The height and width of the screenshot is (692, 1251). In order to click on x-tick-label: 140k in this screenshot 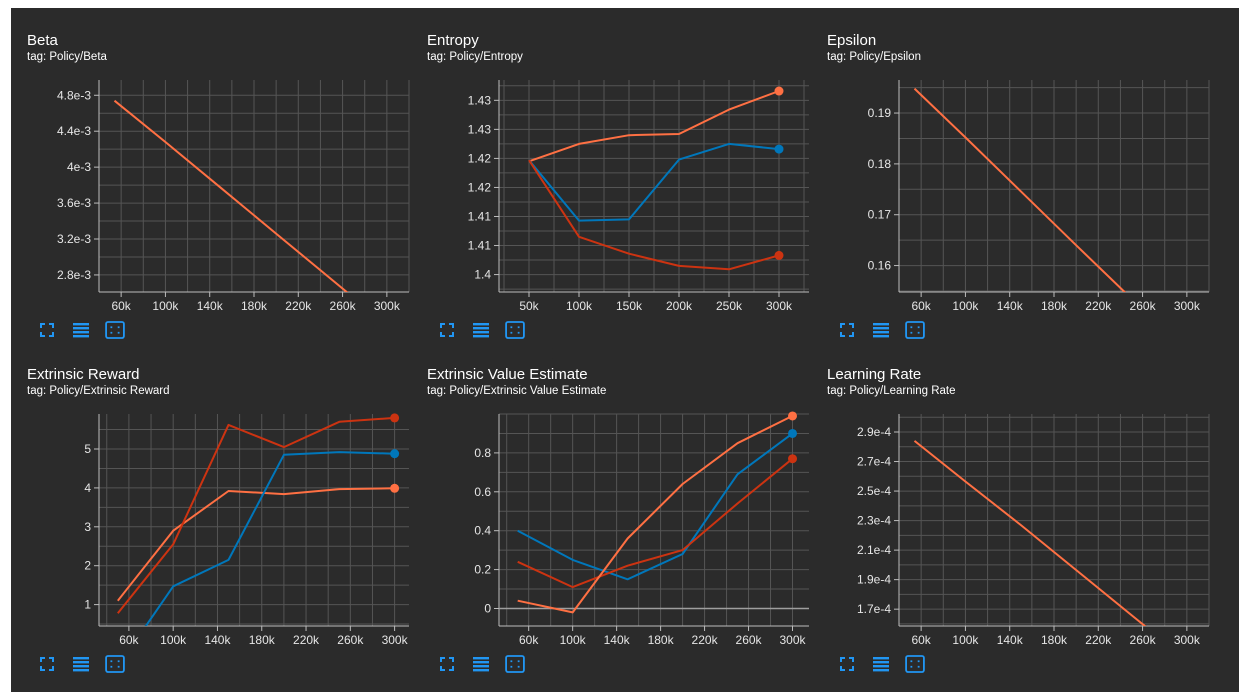, I will do `click(217, 640)`.